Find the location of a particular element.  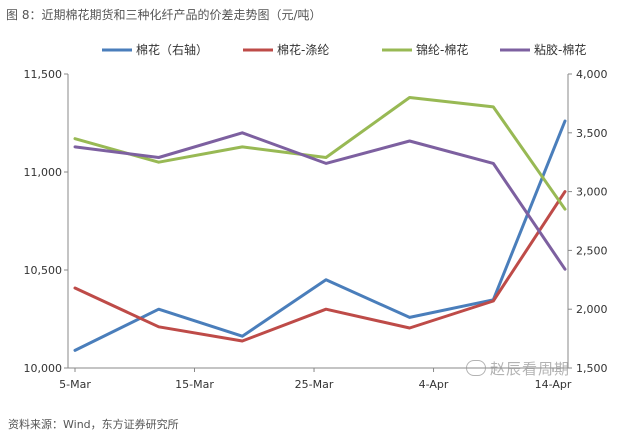

right-tick-label: 3,000 is located at coordinates (592, 192).